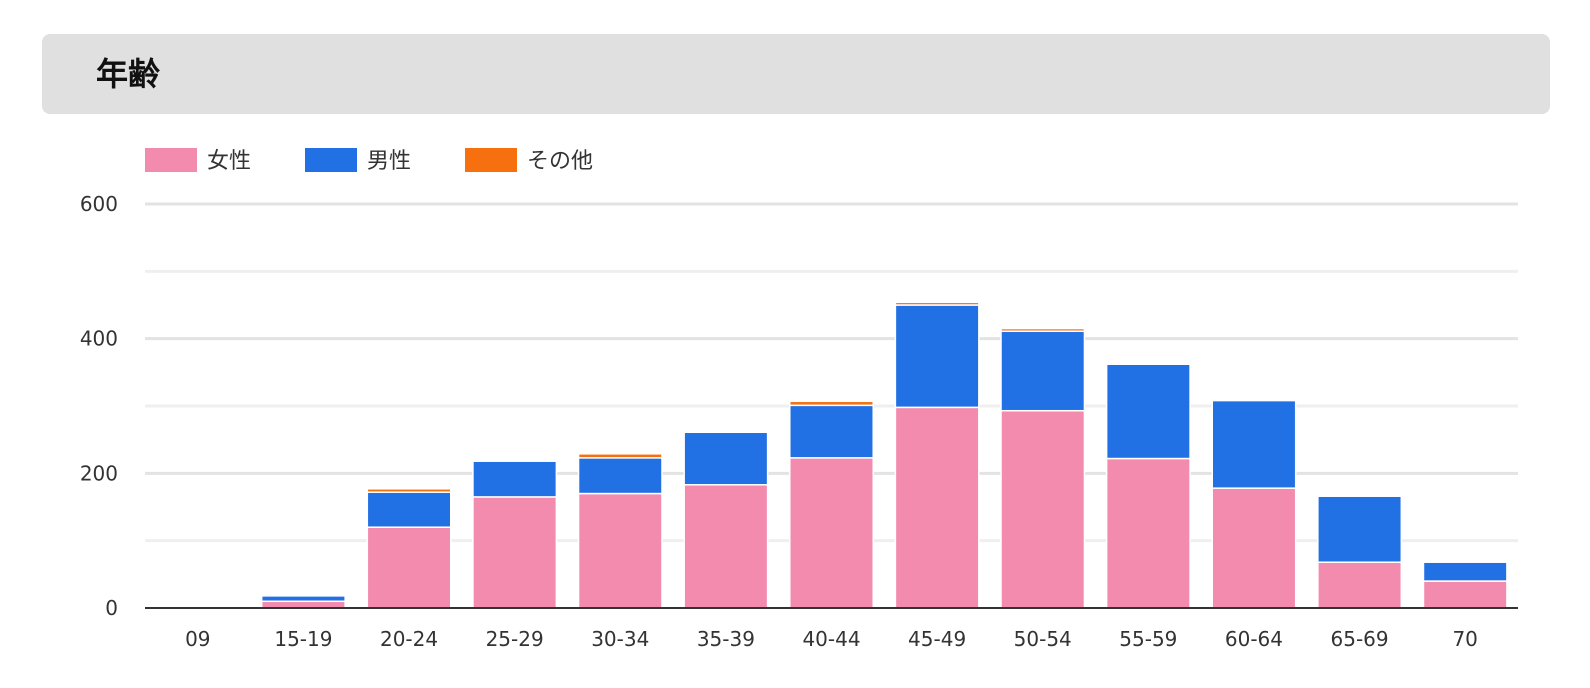 The width and height of the screenshot is (1590, 688). Describe the element at coordinates (937, 639) in the screenshot. I see `x-tick-label: 45-49` at that location.